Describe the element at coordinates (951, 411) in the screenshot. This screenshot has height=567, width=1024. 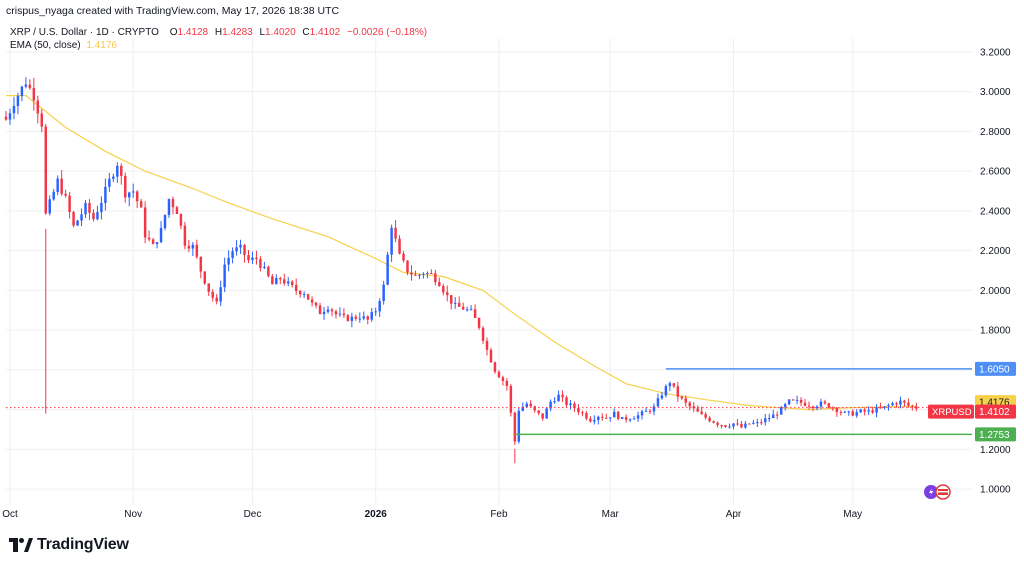
I see `ticker-tag-bg` at that location.